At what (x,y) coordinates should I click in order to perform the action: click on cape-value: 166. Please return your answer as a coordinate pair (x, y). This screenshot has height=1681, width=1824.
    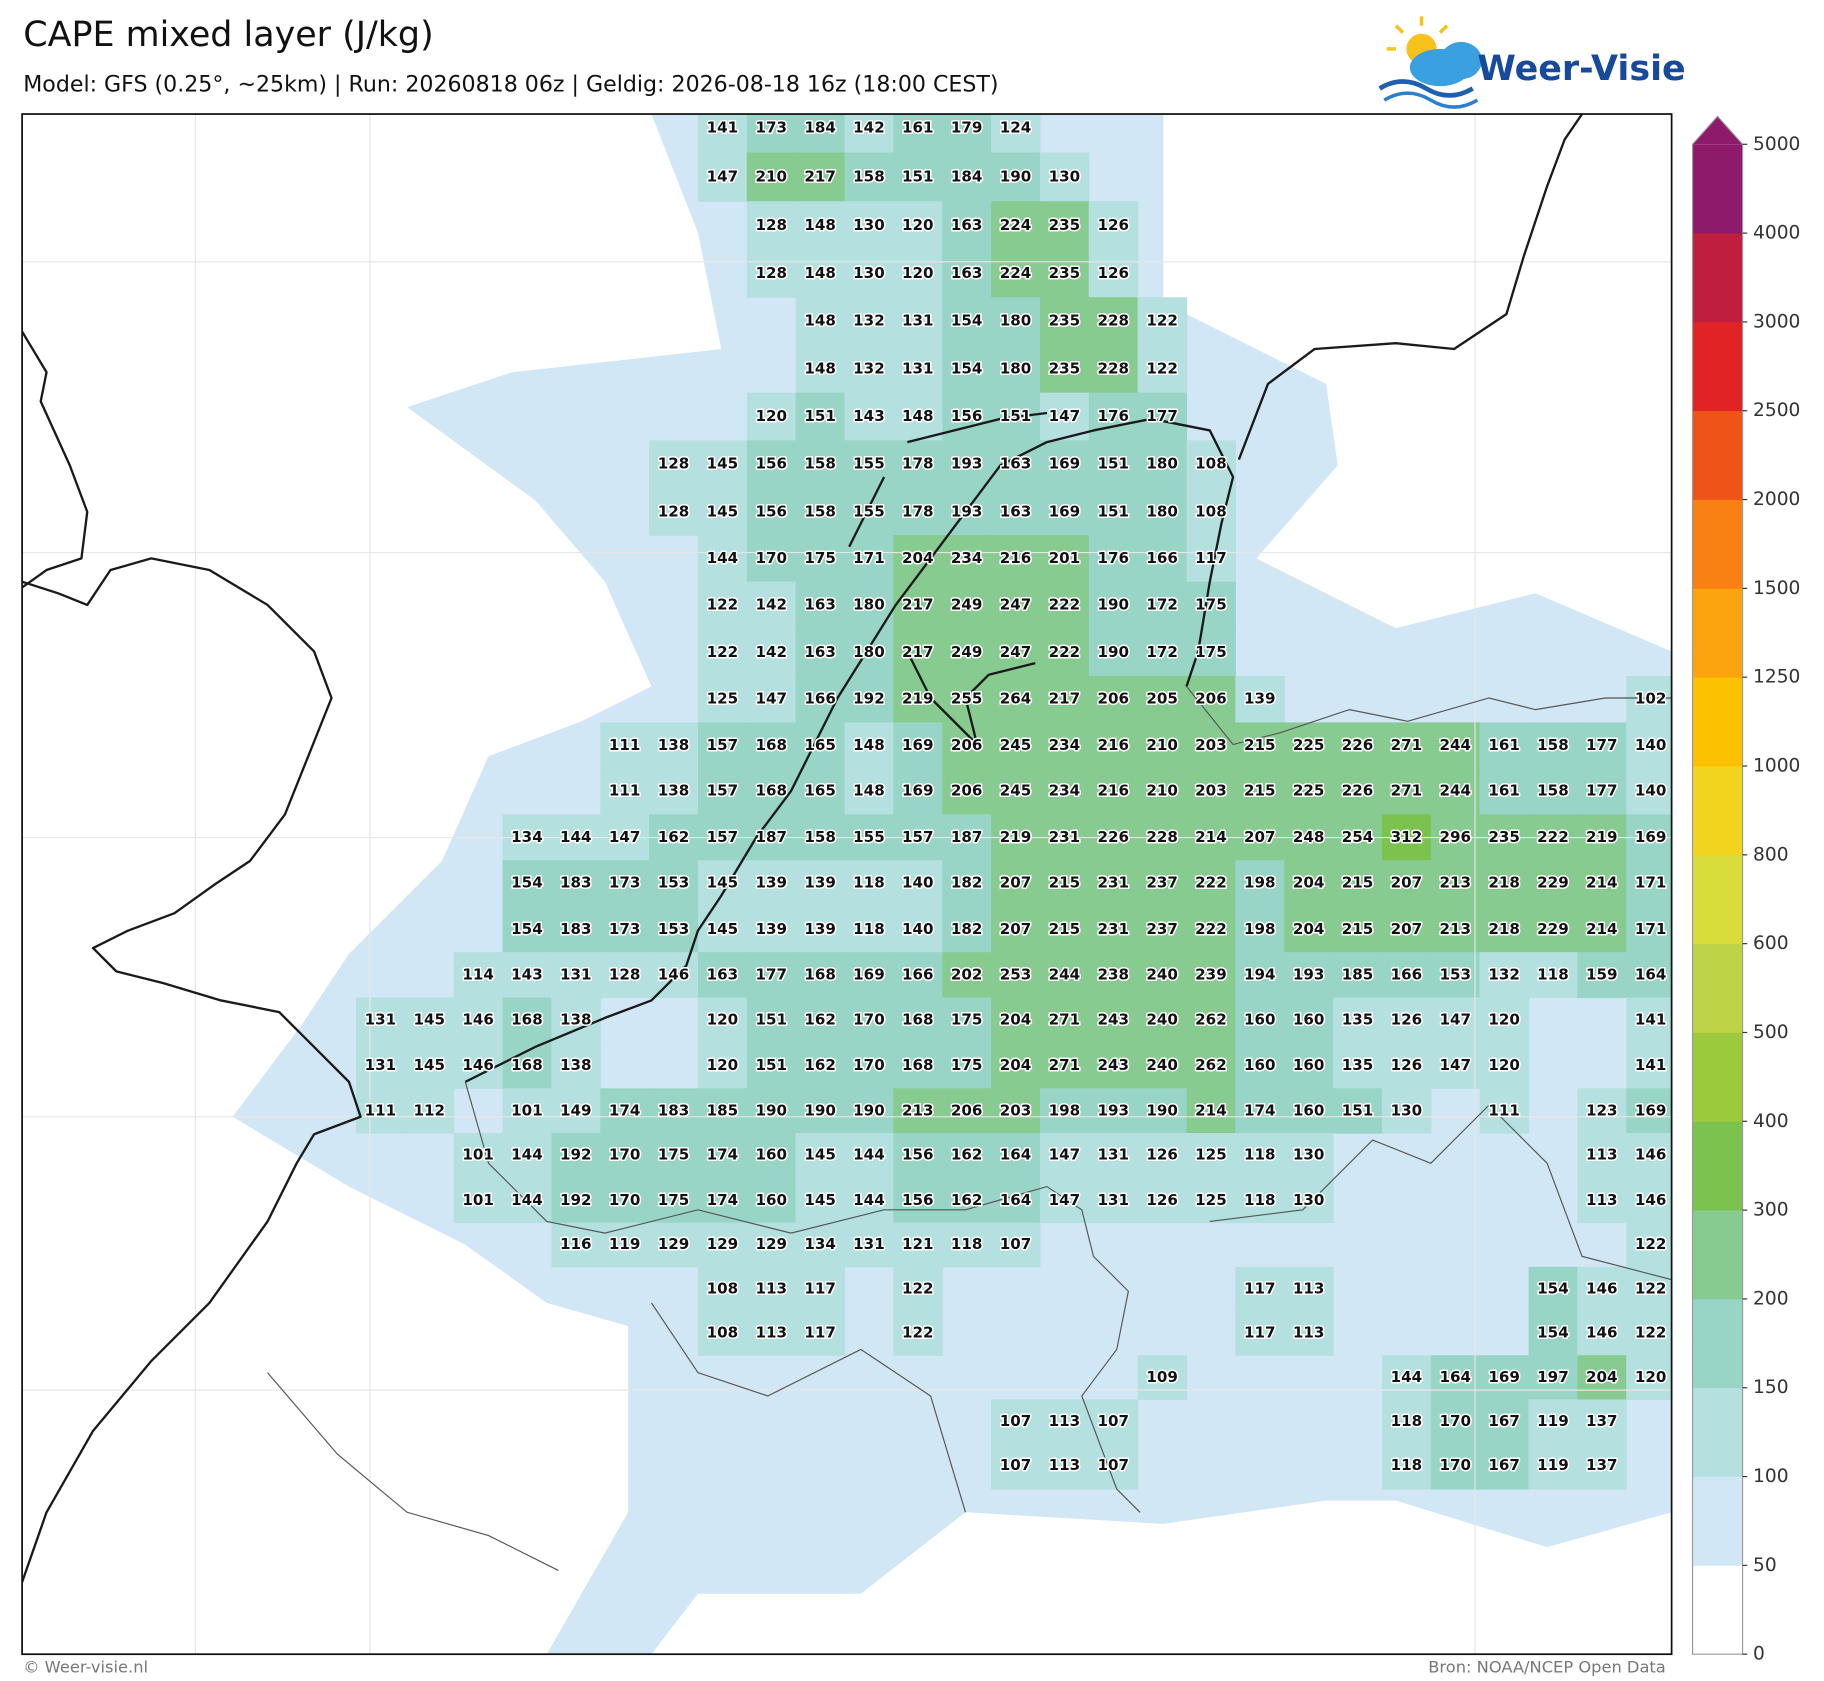
    Looking at the image, I should click on (820, 699).